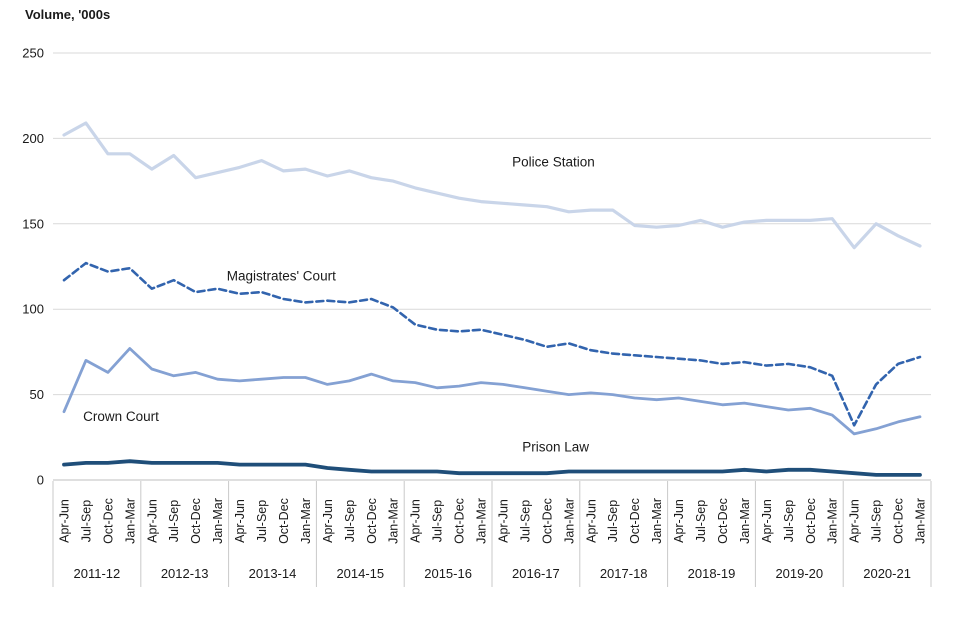  What do you see at coordinates (712, 573) in the screenshot?
I see `x-axis-year-label: 2018-19` at bounding box center [712, 573].